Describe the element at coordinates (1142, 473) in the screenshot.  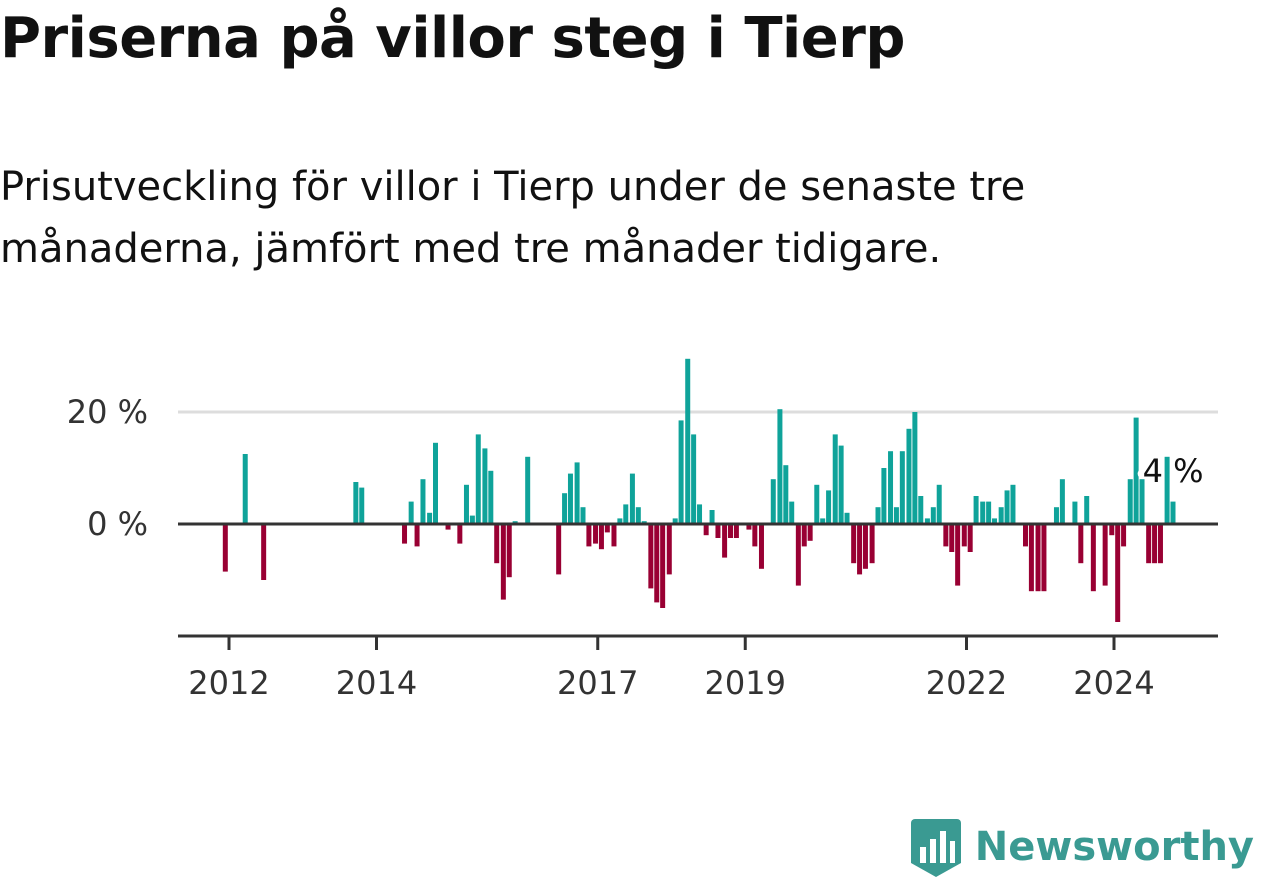
I see `annotation-marker` at that location.